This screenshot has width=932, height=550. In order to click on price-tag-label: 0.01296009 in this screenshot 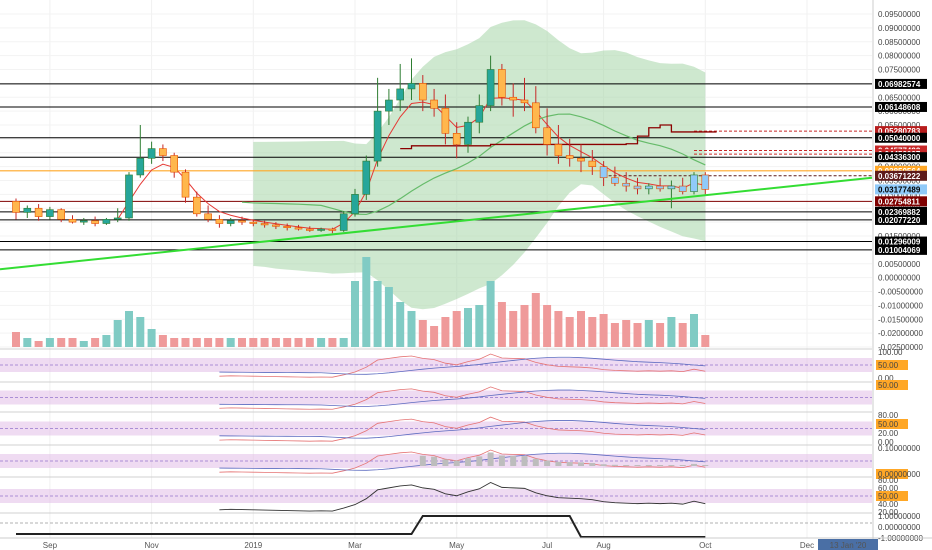, I will do `click(899, 242)`.